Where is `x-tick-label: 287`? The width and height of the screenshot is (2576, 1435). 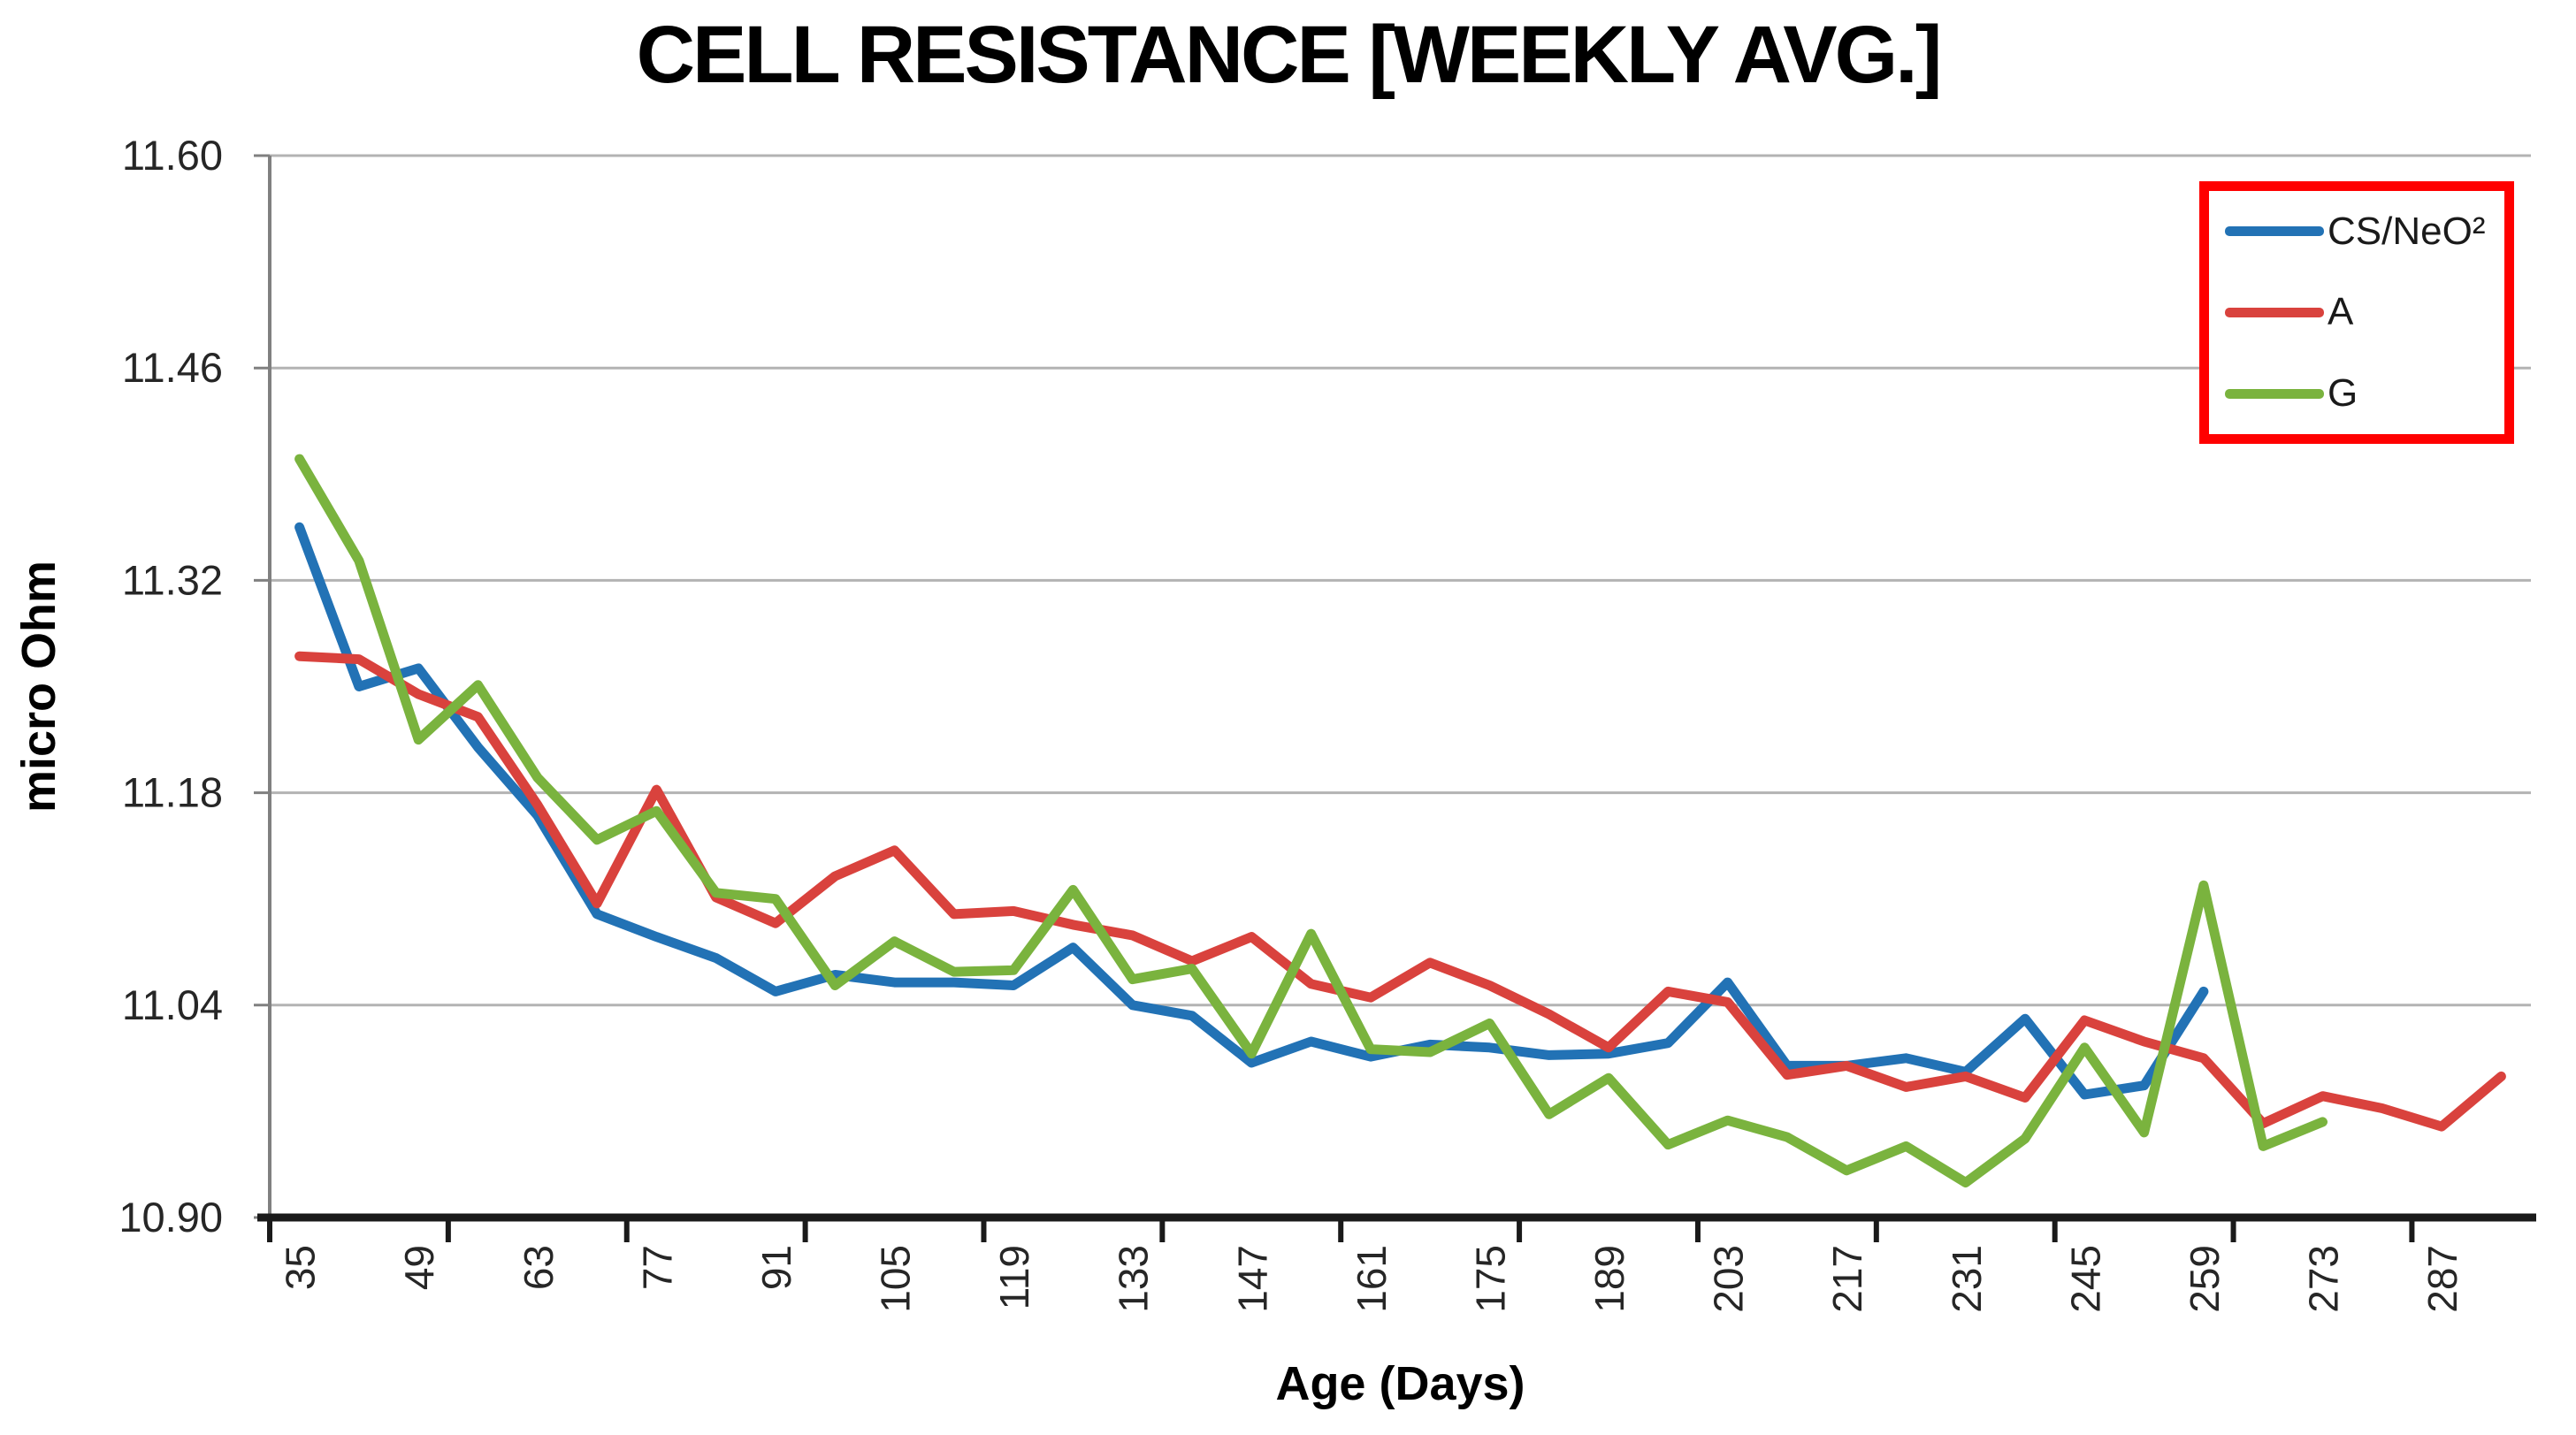
x-tick-label: 287 is located at coordinates (2442, 1279).